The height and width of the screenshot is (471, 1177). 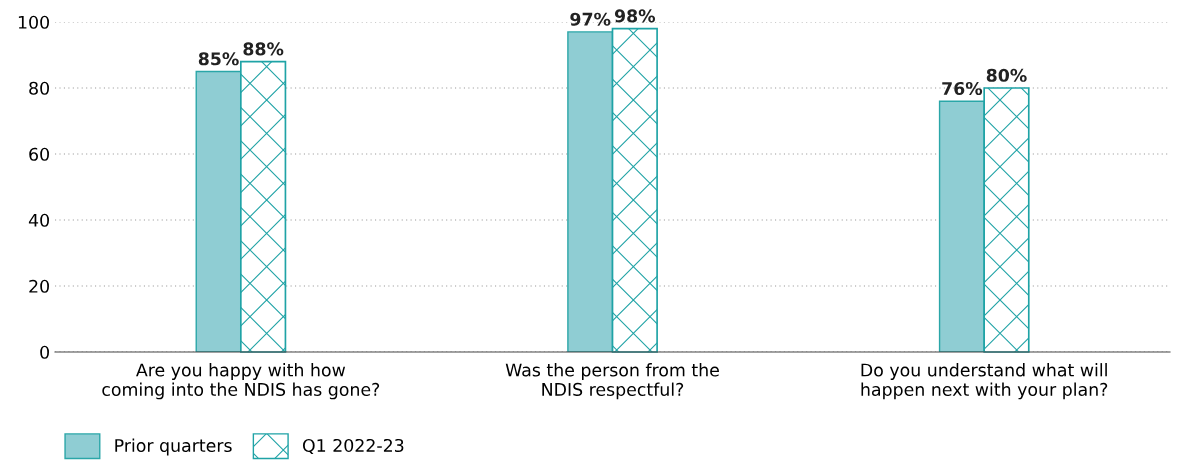 I want to click on y-tick-label: 20, so click(x=39, y=286).